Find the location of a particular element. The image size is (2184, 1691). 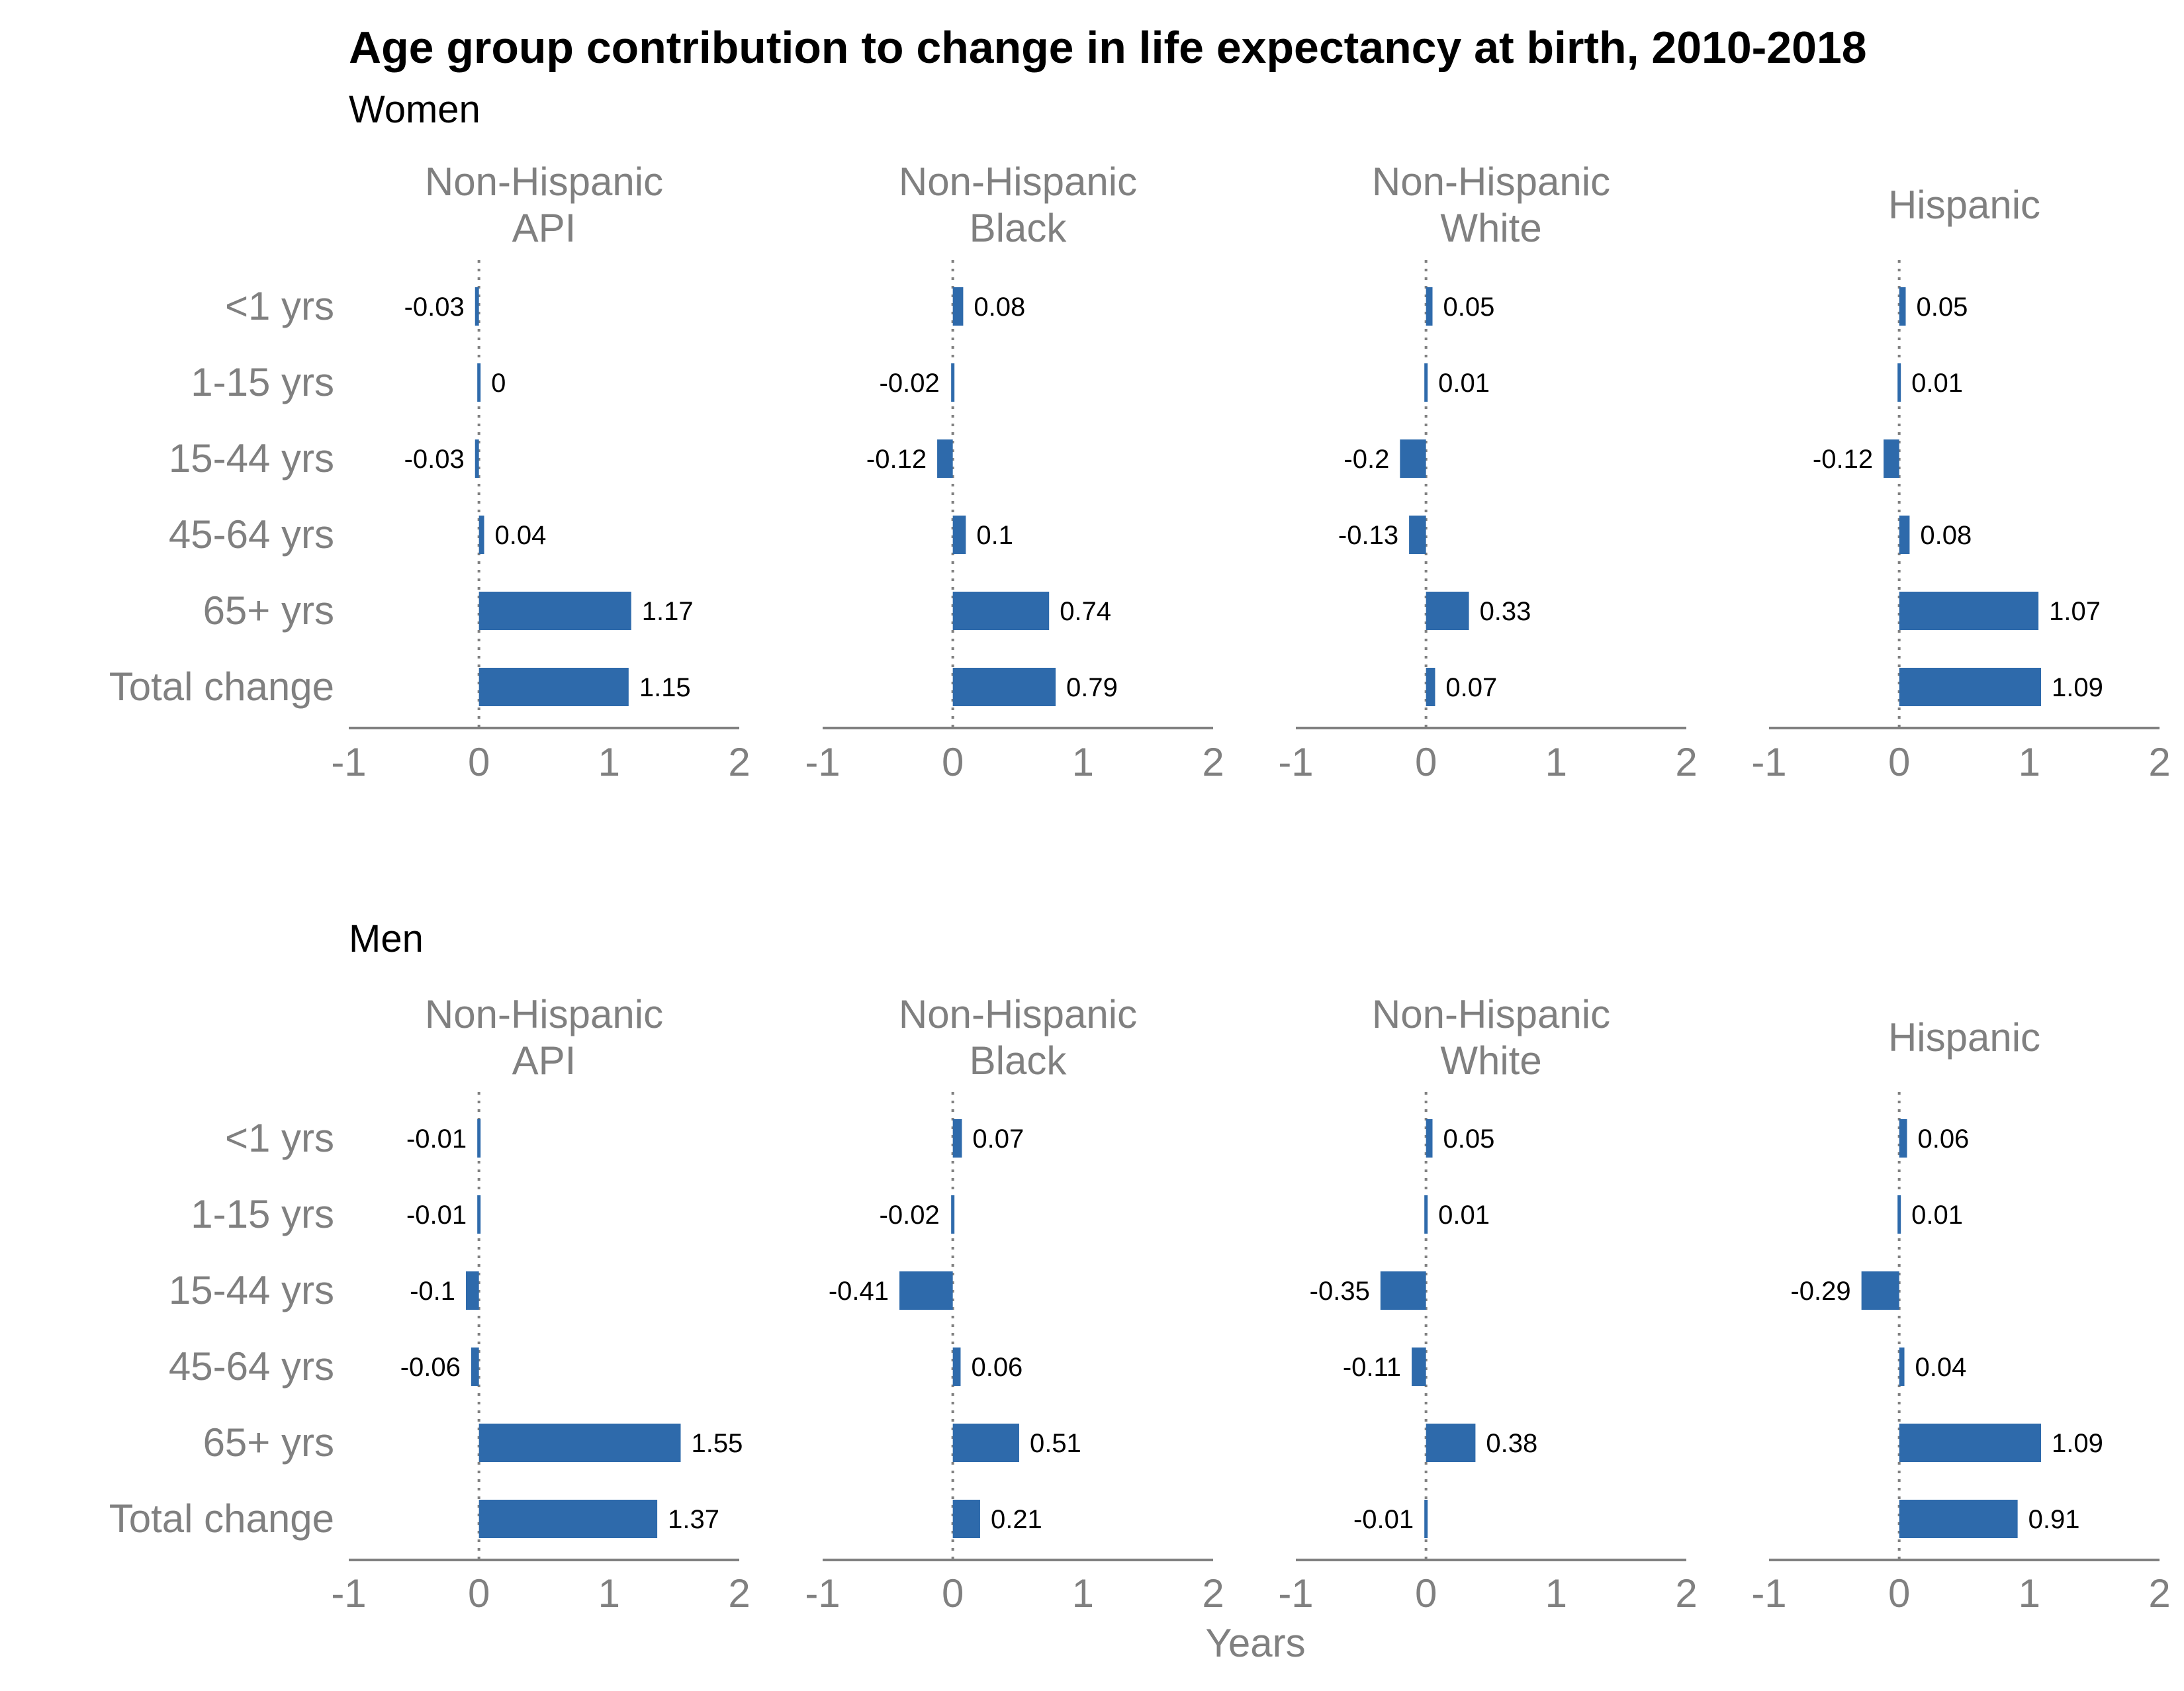

x-axis-title: Years is located at coordinates (1255, 1643).